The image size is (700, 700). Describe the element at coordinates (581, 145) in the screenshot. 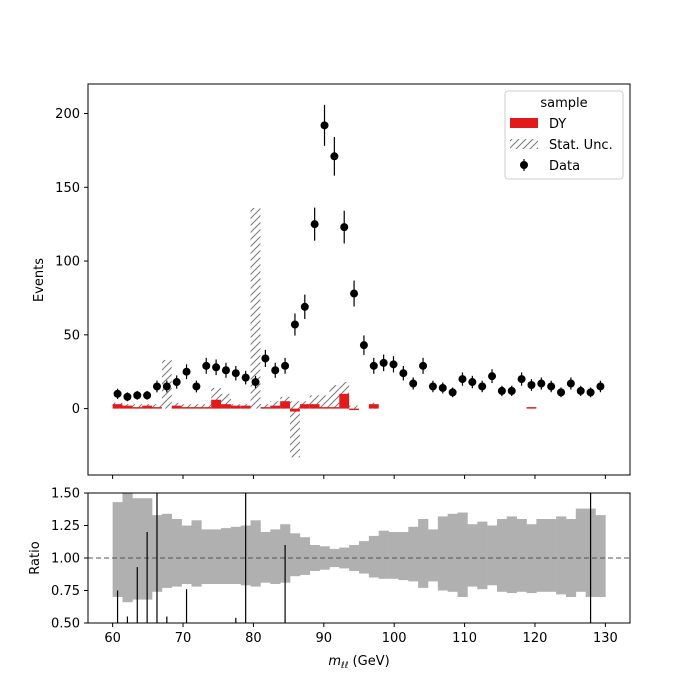

I see `legend-stat-unc-label: Stat. Unc.` at that location.